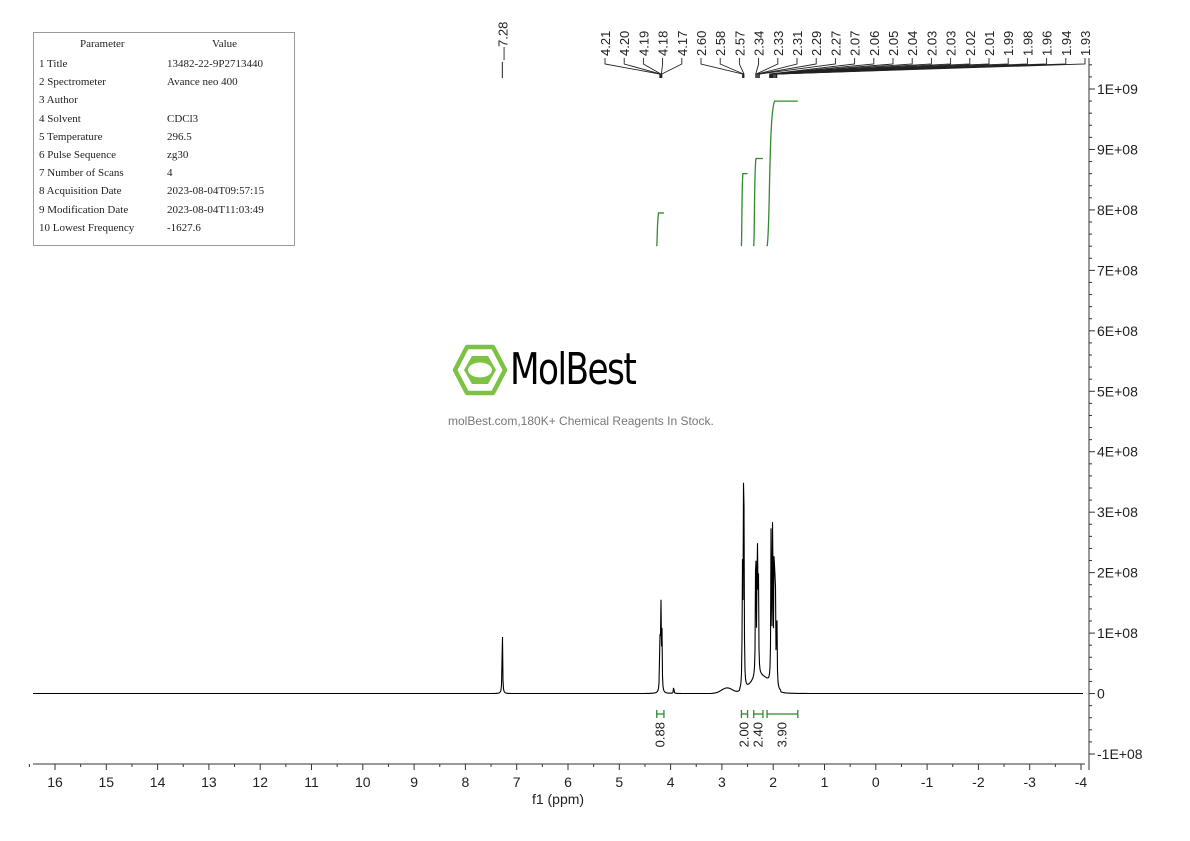  Describe the element at coordinates (80, 191) in the screenshot. I see `parameter-label: 8 Acquisition Date` at that location.